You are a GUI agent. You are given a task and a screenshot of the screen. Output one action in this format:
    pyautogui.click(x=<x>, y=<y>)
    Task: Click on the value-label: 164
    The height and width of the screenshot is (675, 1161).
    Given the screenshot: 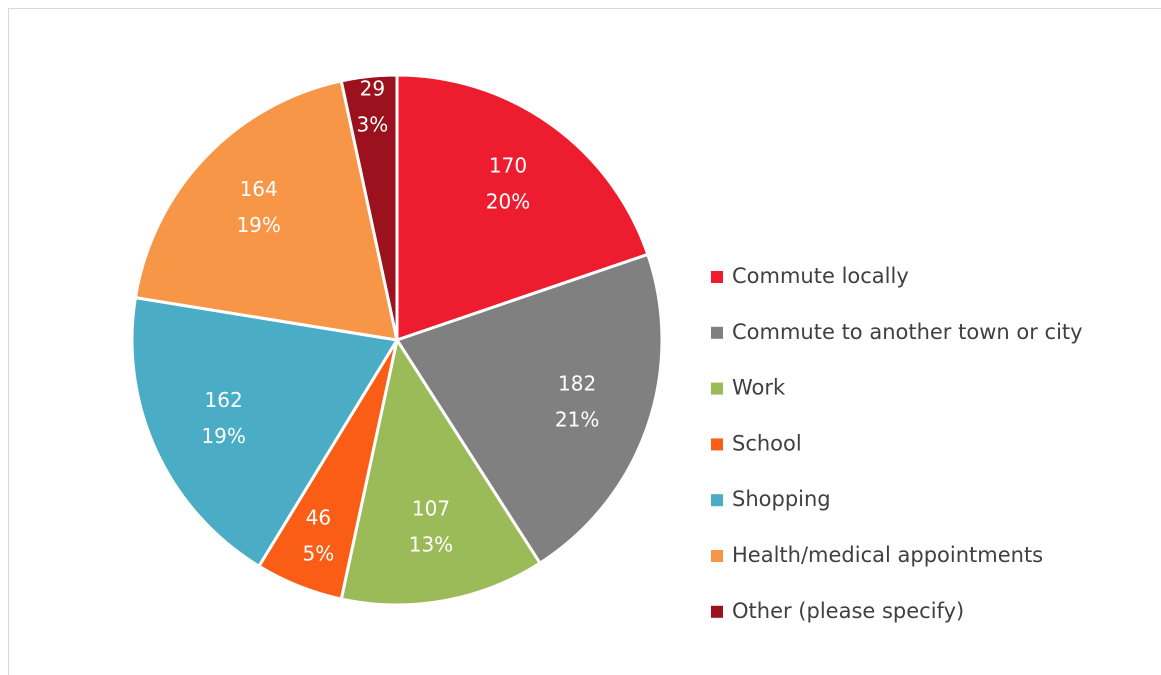 What is the action you would take?
    pyautogui.click(x=259, y=189)
    